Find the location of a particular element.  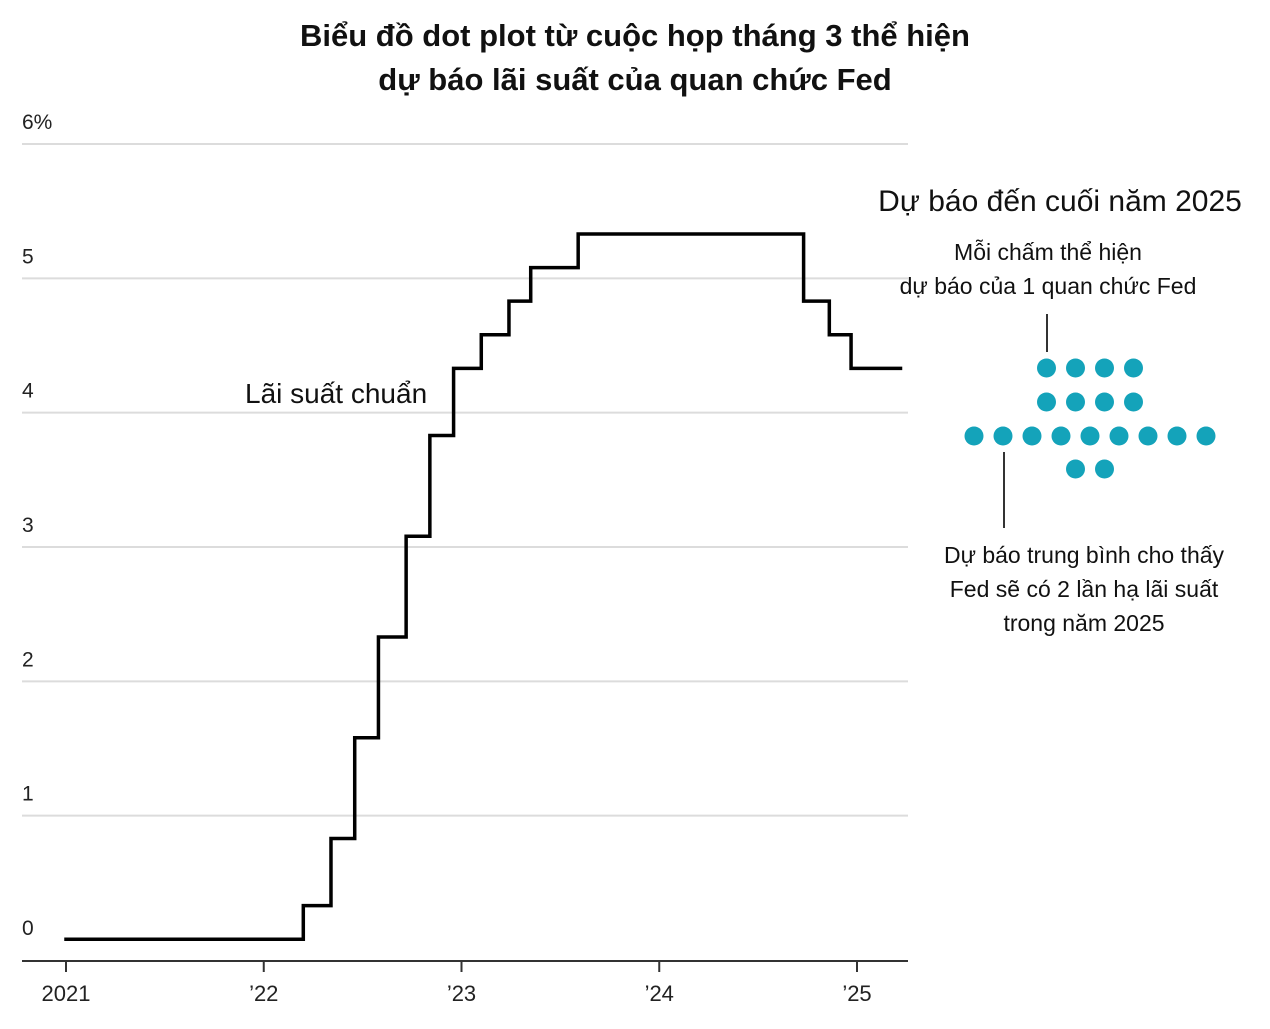

y-tick-label: 3 is located at coordinates (28, 525).